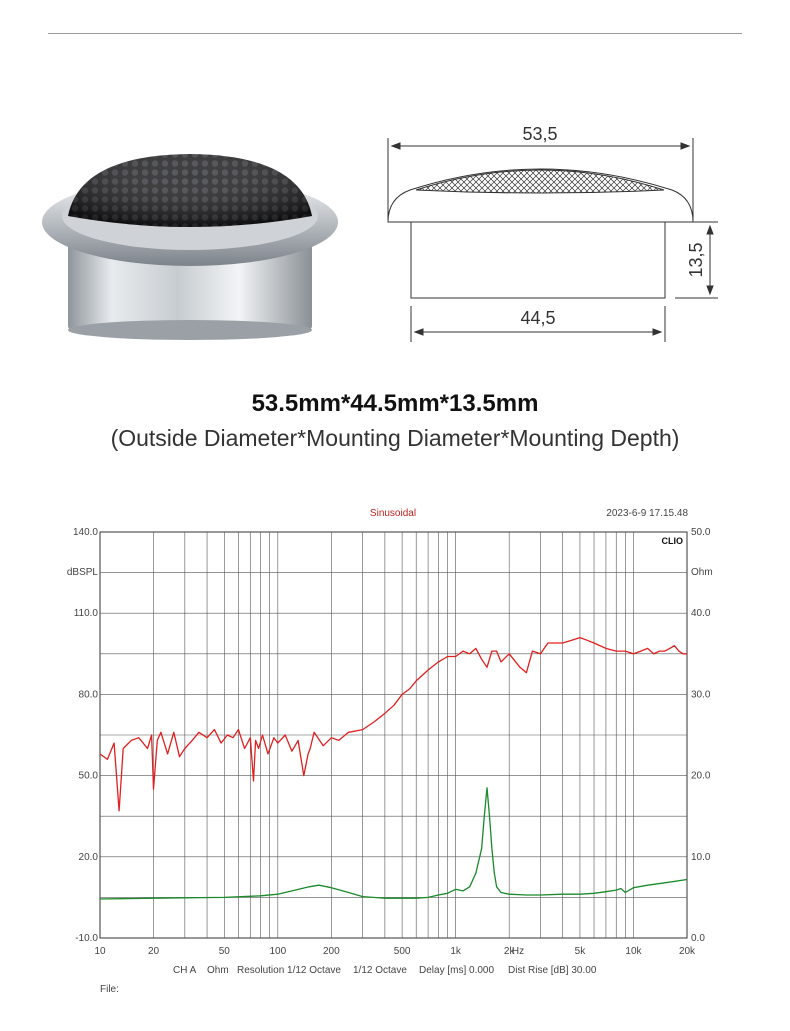  What do you see at coordinates (510, 951) in the screenshot?
I see `x-tick-label: 2k` at bounding box center [510, 951].